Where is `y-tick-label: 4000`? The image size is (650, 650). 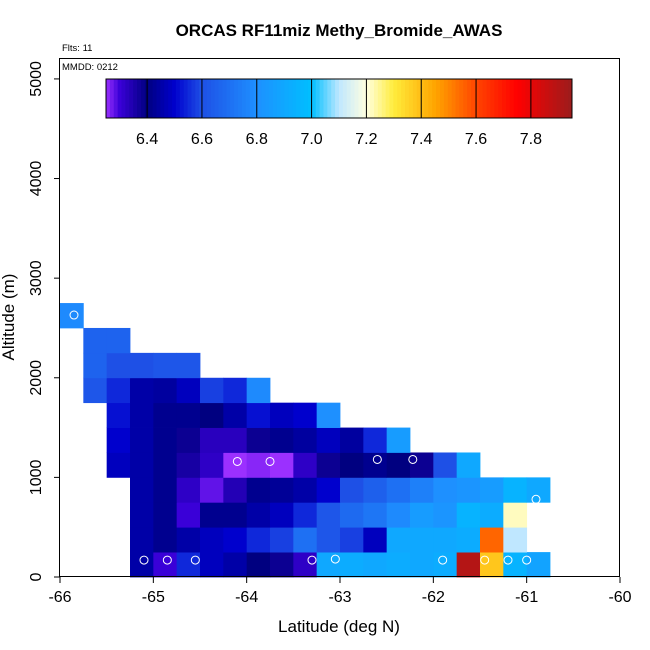 y-tick-label: 4000 is located at coordinates (36, 179).